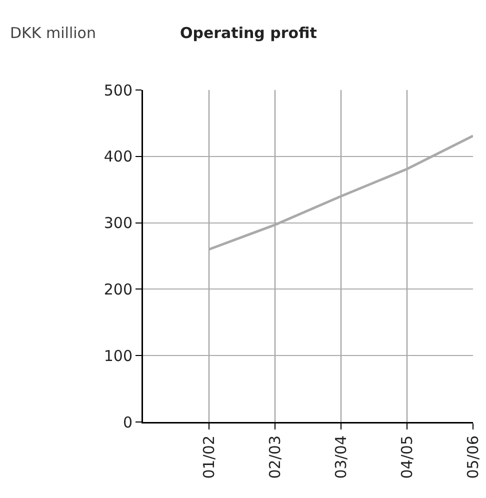  Describe the element at coordinates (118, 90) in the screenshot. I see `y-tick-label: 500` at that location.